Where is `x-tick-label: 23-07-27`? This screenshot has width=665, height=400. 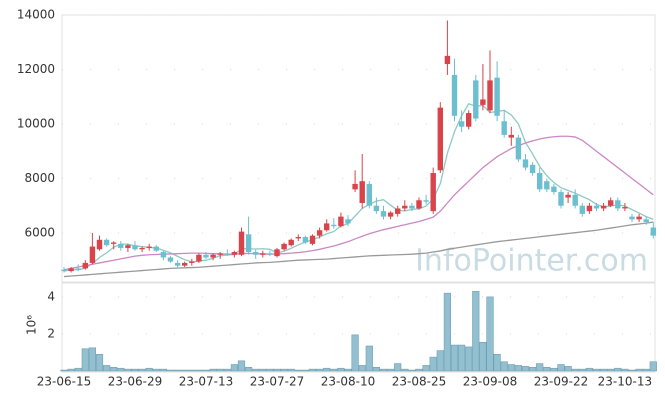 x-tick-label: 23-07-27 is located at coordinates (277, 382).